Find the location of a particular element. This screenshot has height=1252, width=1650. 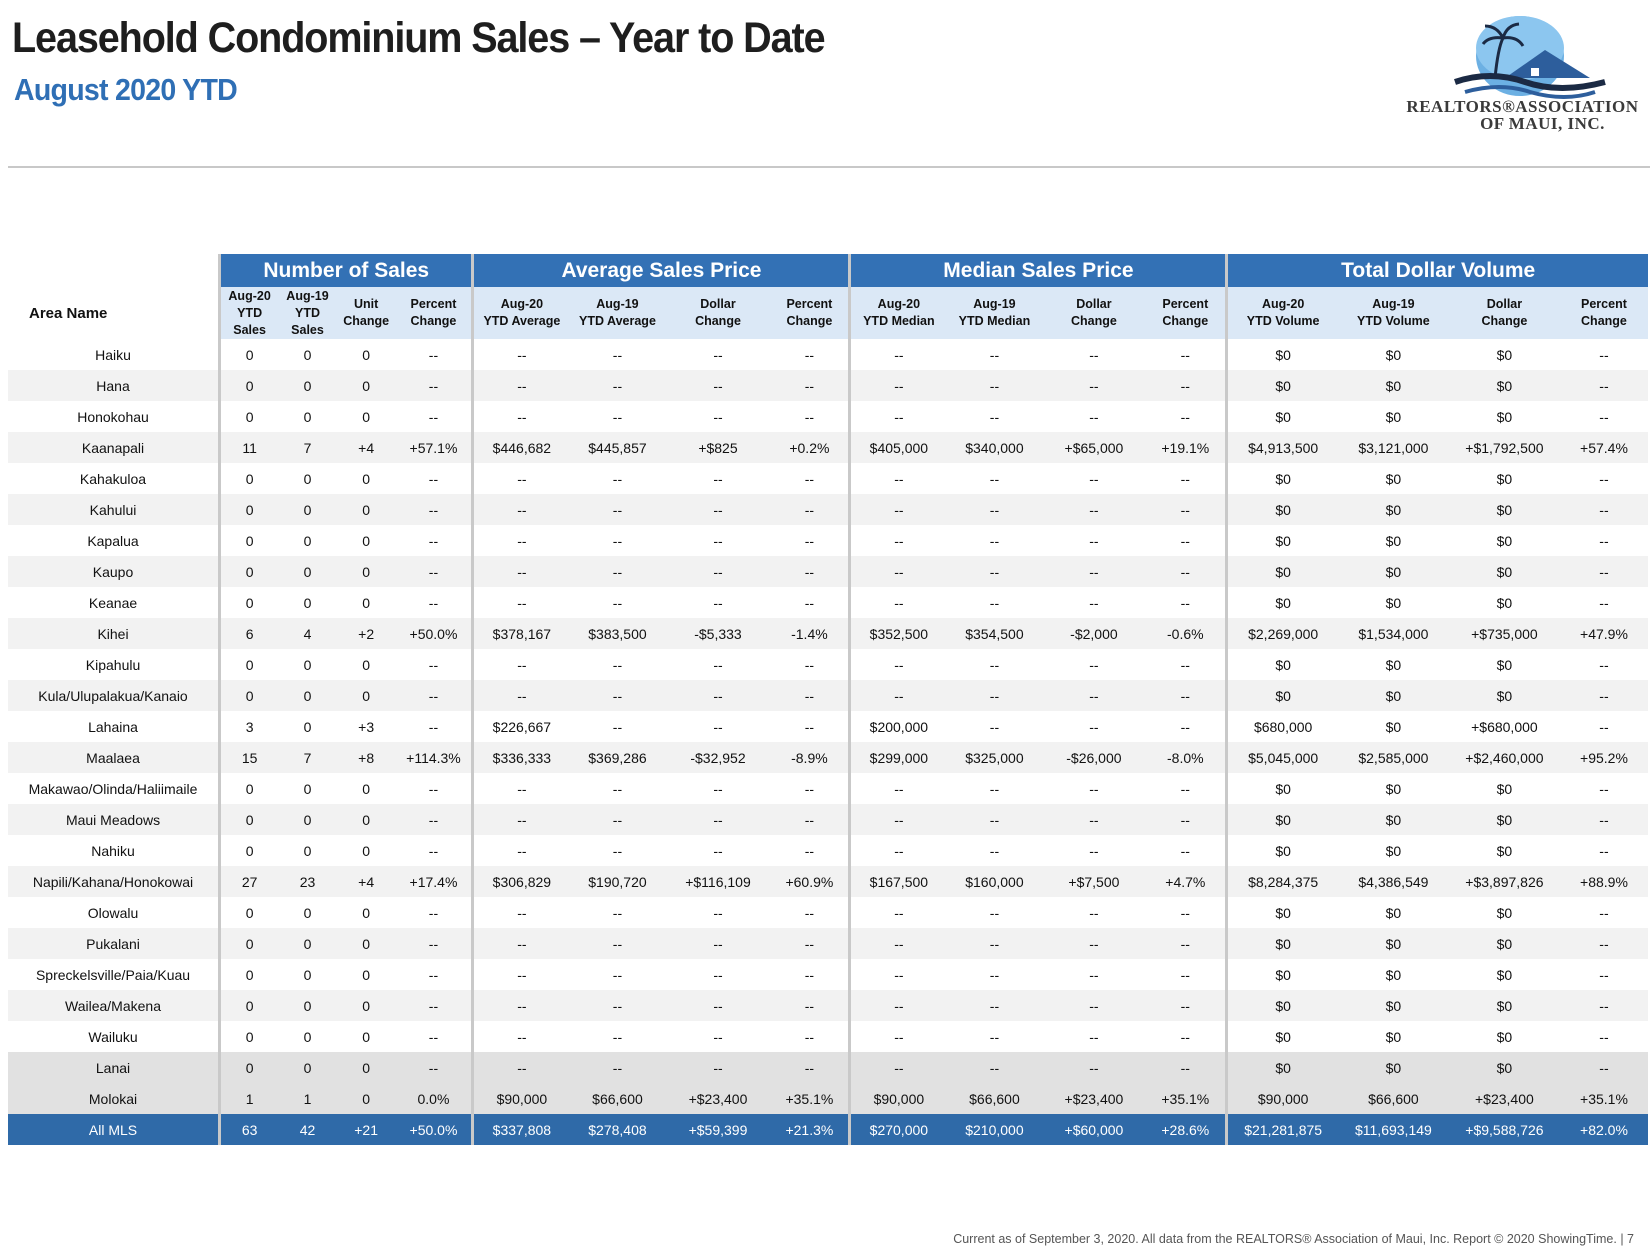

table-row: Kapalua 0 0 0 -- -- -- -- -- -- -- -- -- $0 $0 $0 -- is located at coordinates (828, 540).